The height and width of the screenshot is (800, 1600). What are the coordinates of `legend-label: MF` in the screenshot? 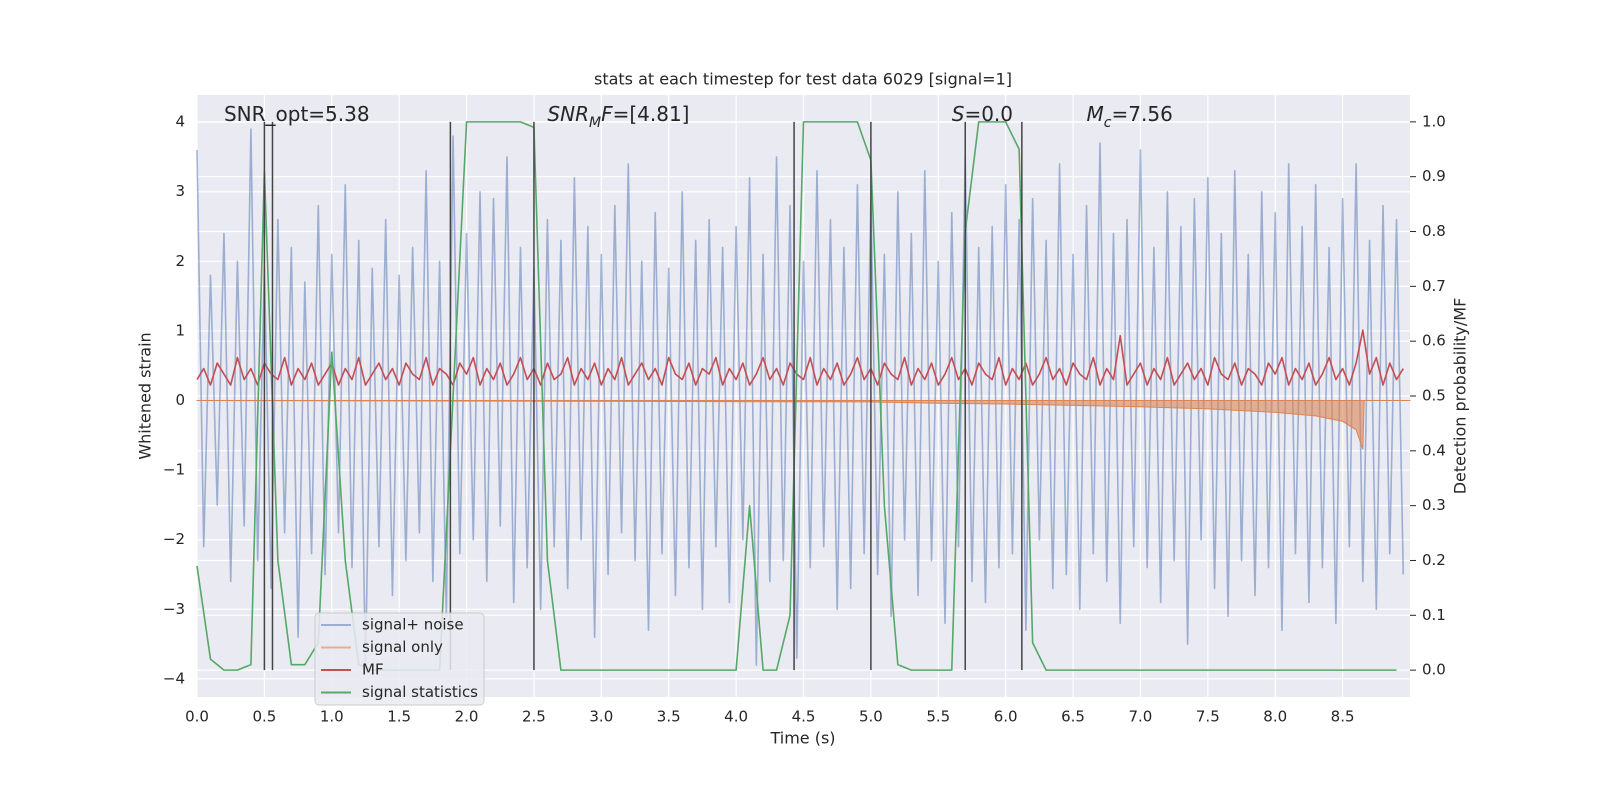 It's located at (373, 670).